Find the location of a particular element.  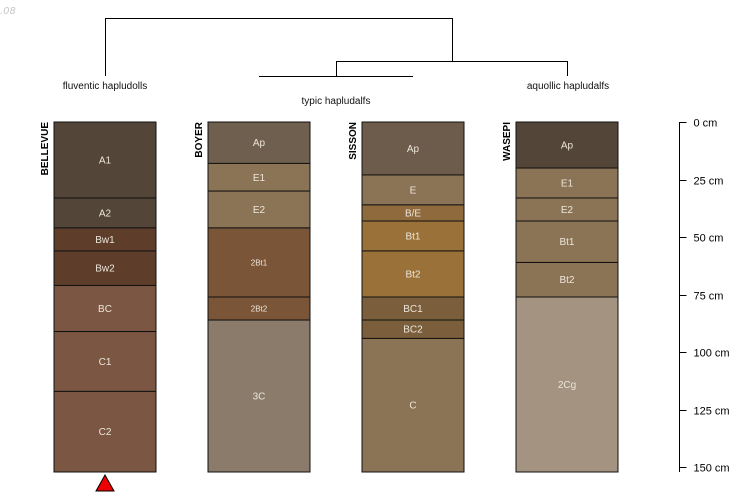

dendrogram-label-typic-hapludalfs: typic hapludalfs is located at coordinates (336, 101).